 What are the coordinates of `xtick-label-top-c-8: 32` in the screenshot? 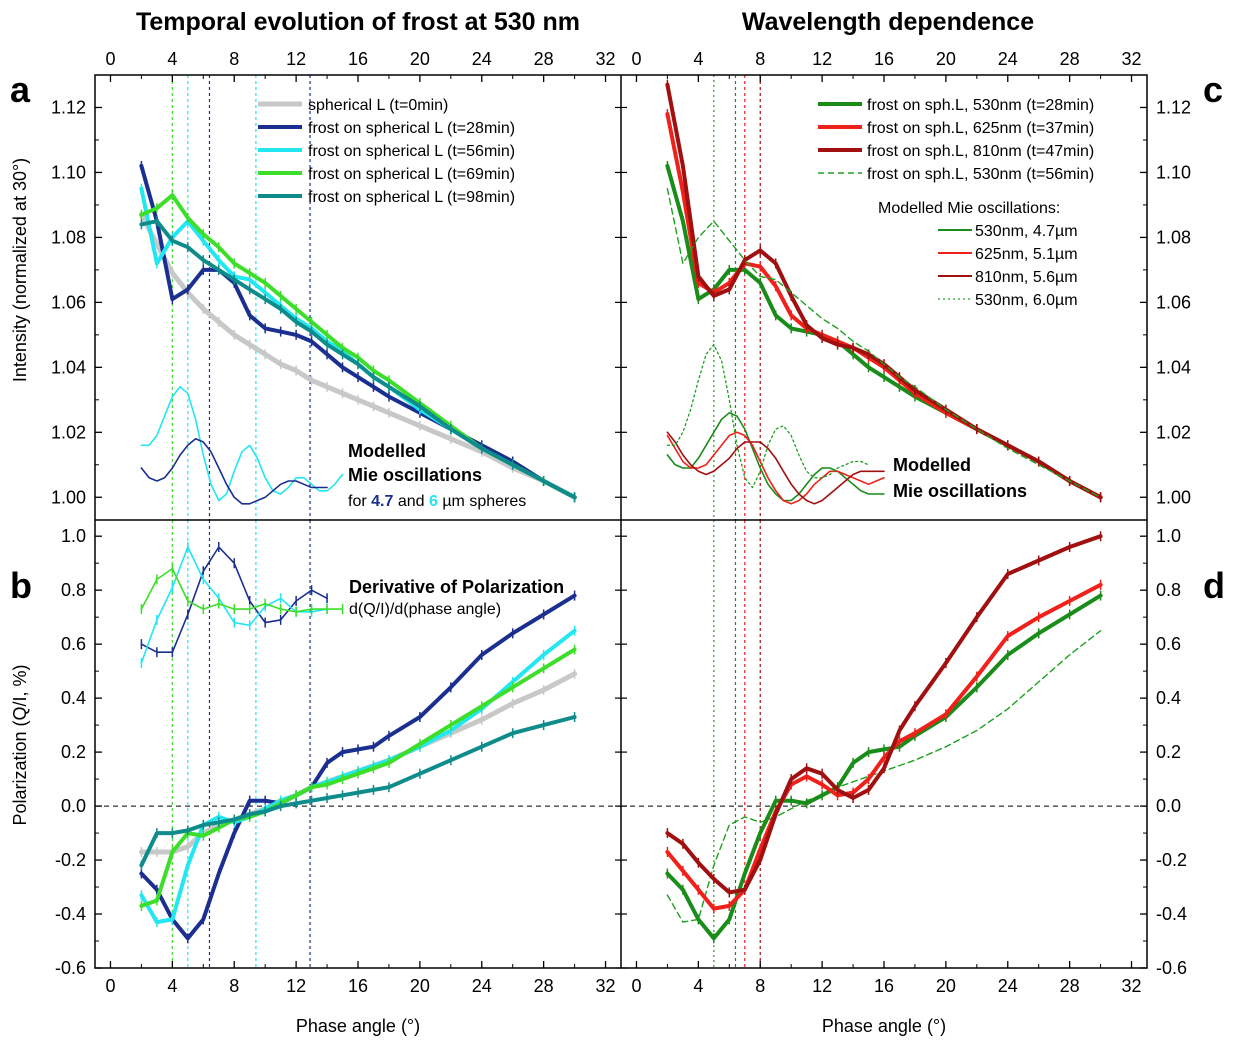 It's located at (1132, 59).